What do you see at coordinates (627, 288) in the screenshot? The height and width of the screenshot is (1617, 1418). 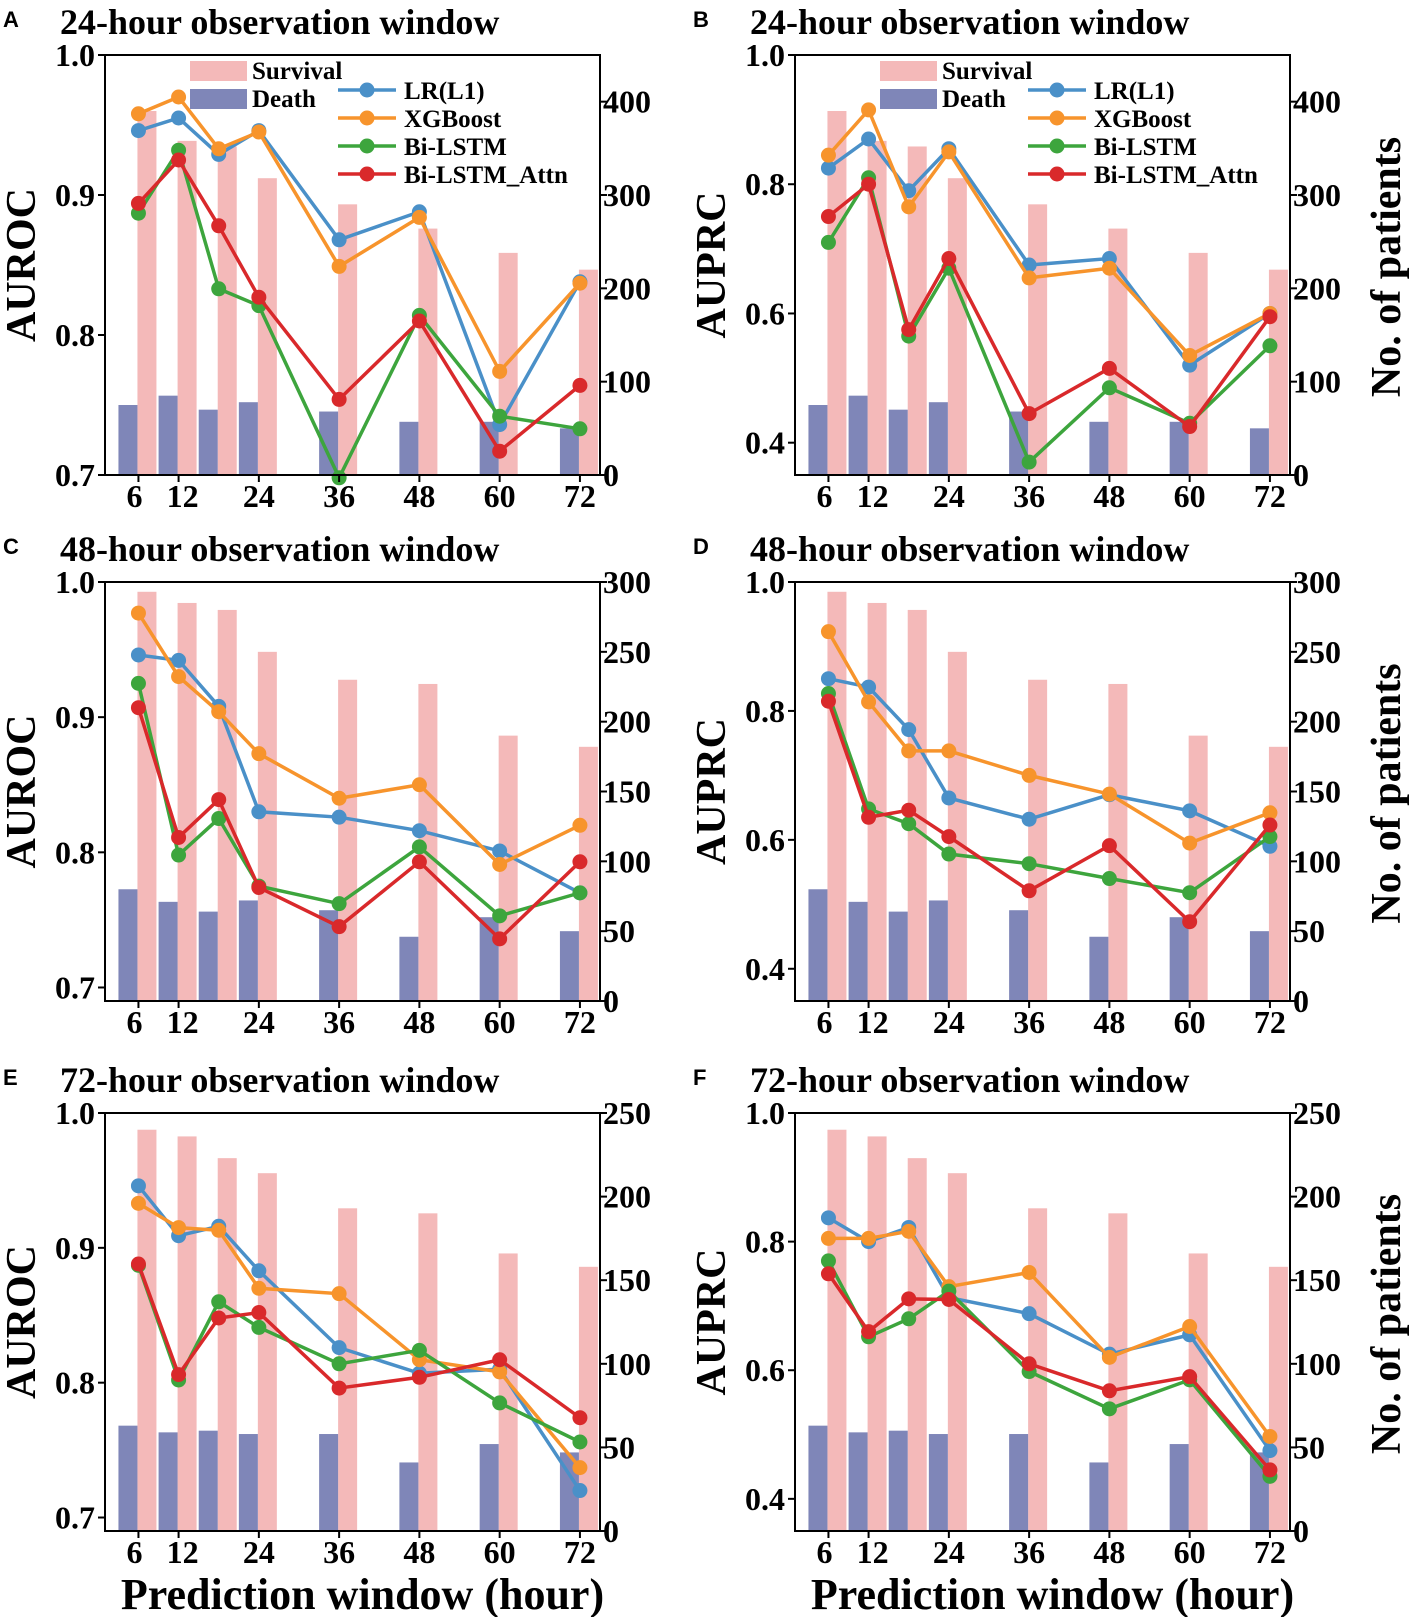 I see `y-right-tick-label: 200` at bounding box center [627, 288].